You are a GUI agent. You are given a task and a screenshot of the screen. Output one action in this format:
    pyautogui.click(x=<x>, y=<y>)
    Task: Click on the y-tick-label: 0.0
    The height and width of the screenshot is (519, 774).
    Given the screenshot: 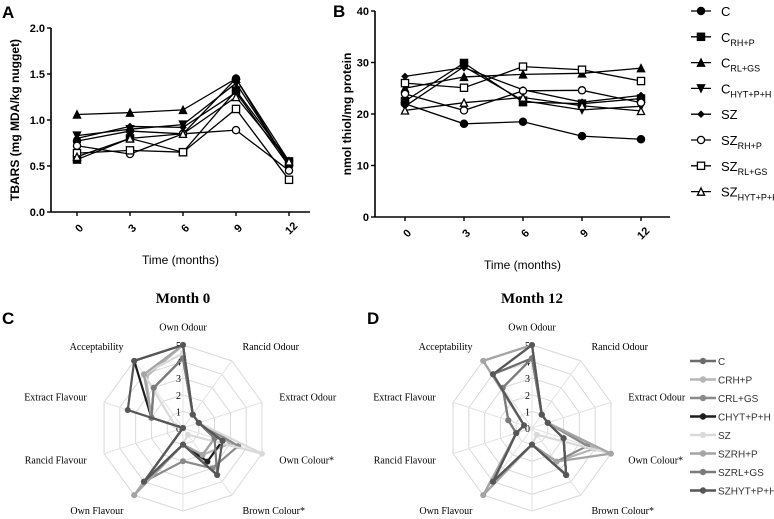 What is the action you would take?
    pyautogui.click(x=37, y=213)
    